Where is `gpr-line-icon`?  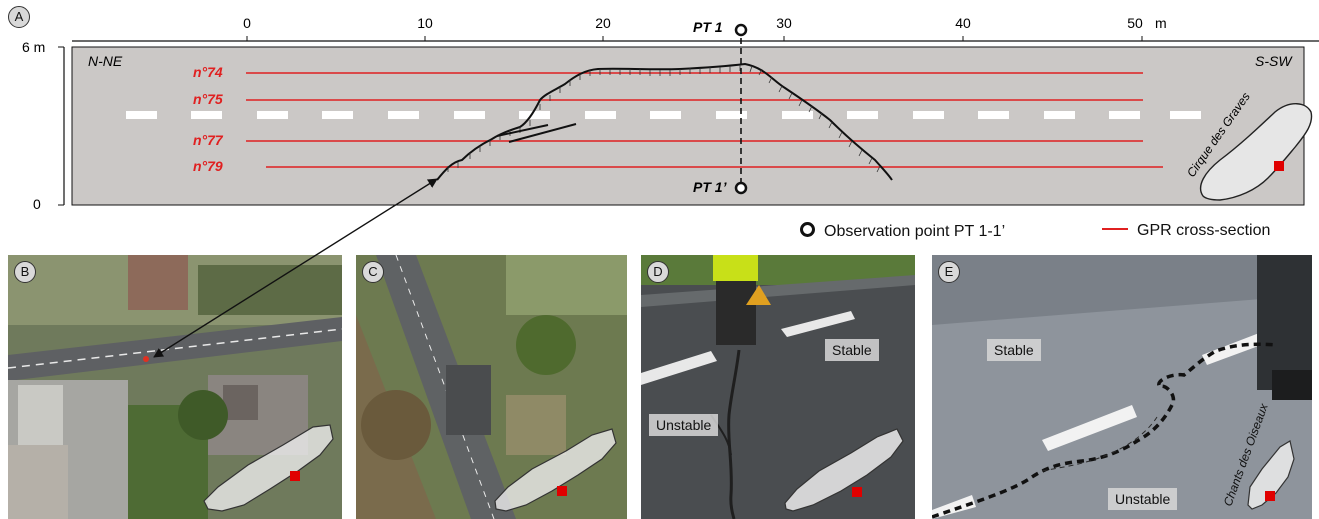
gpr-line-icon is located at coordinates (1115, 229).